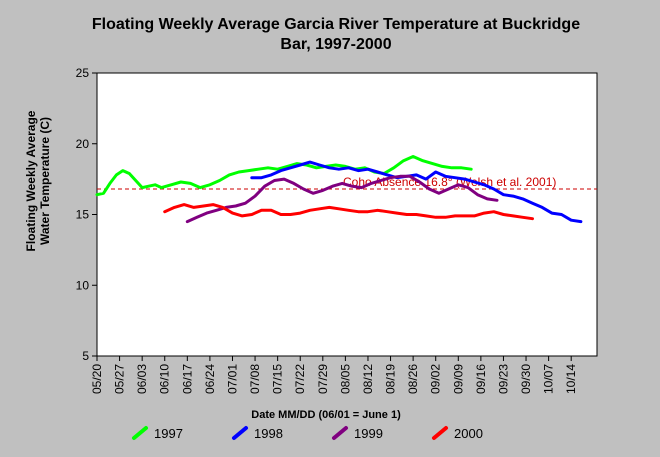 The height and width of the screenshot is (457, 660). I want to click on y-axis: 5 10 15 20 25, so click(86, 214).